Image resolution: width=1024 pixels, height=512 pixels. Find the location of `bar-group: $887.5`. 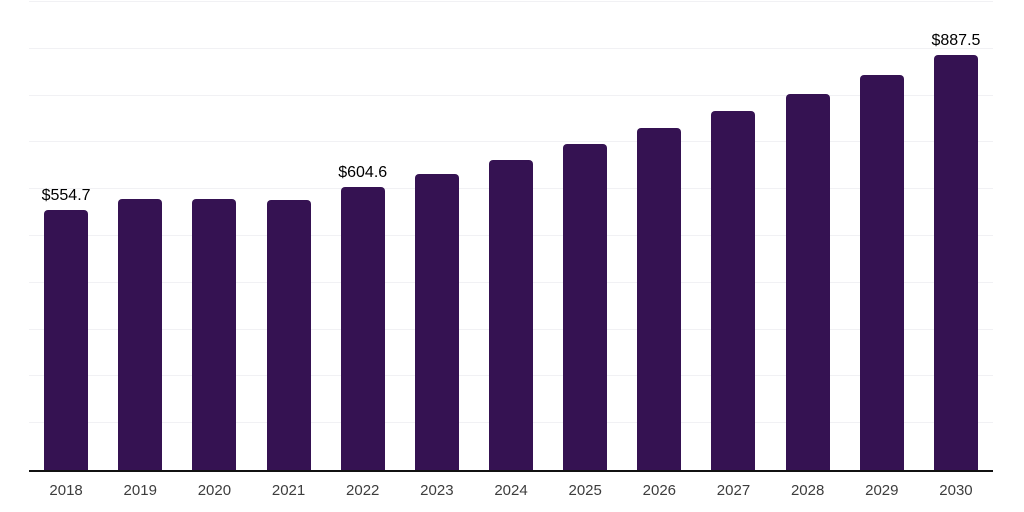

bar-group: $887.5 is located at coordinates (956, 236).